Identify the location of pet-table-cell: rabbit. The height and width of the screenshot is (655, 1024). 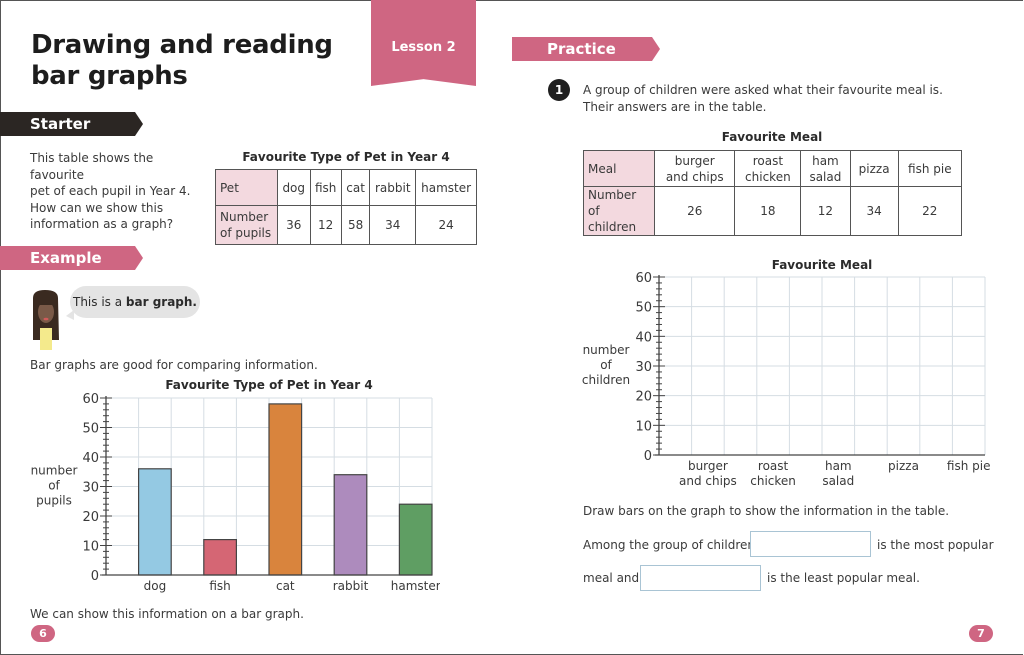
(393, 187).